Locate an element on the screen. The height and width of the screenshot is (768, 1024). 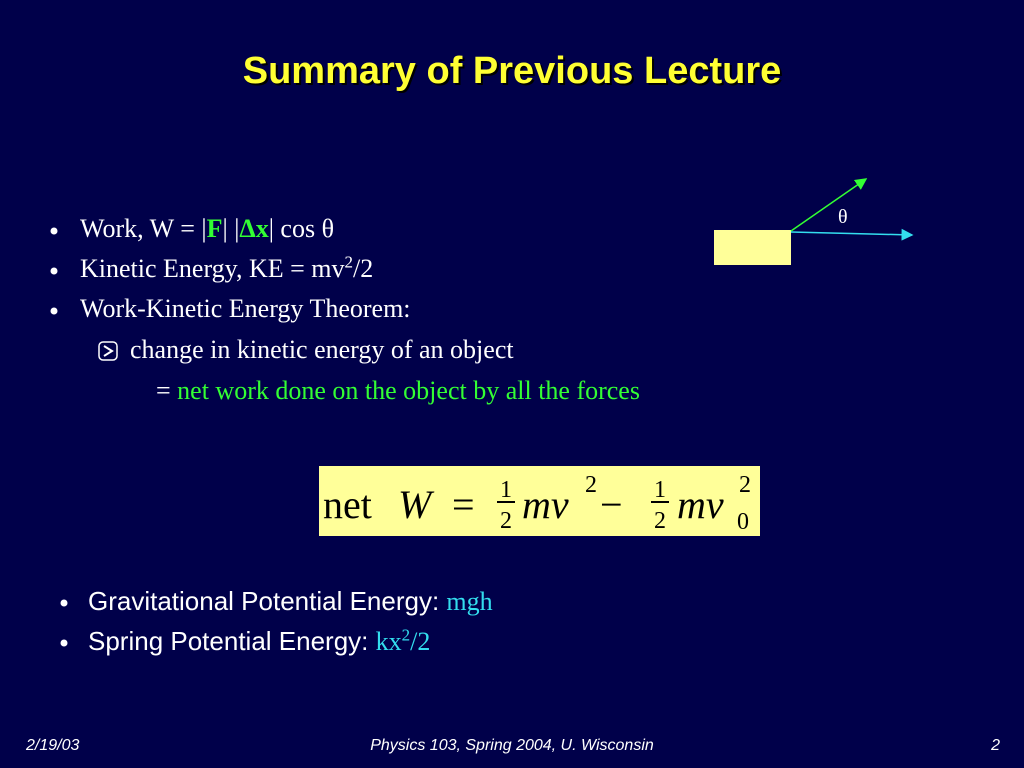
block is located at coordinates (752, 247).